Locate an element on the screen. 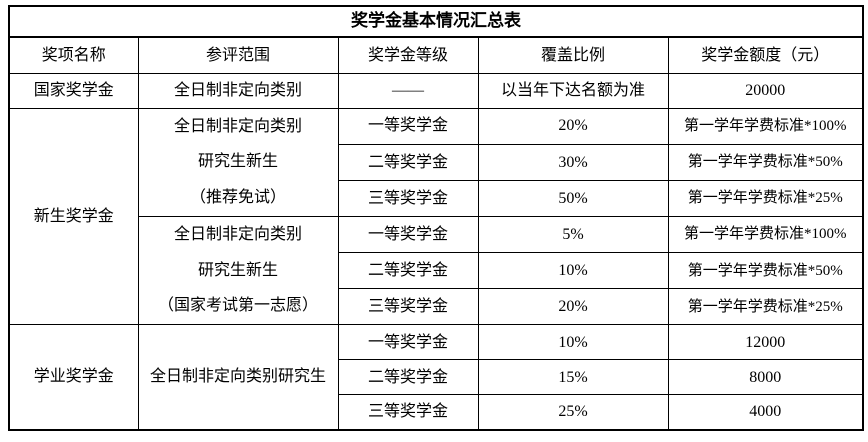 This screenshot has height=442, width=868. col-header-level: 奖学金等级 is located at coordinates (408, 55).